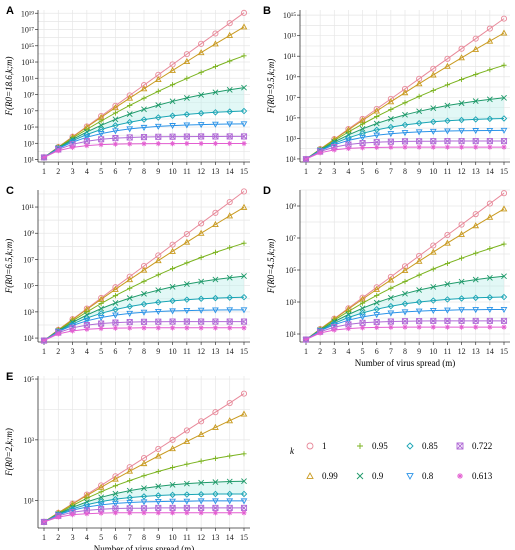  Describe the element at coordinates (144, 140) in the screenshot. I see `series-line-0.8` at that location.